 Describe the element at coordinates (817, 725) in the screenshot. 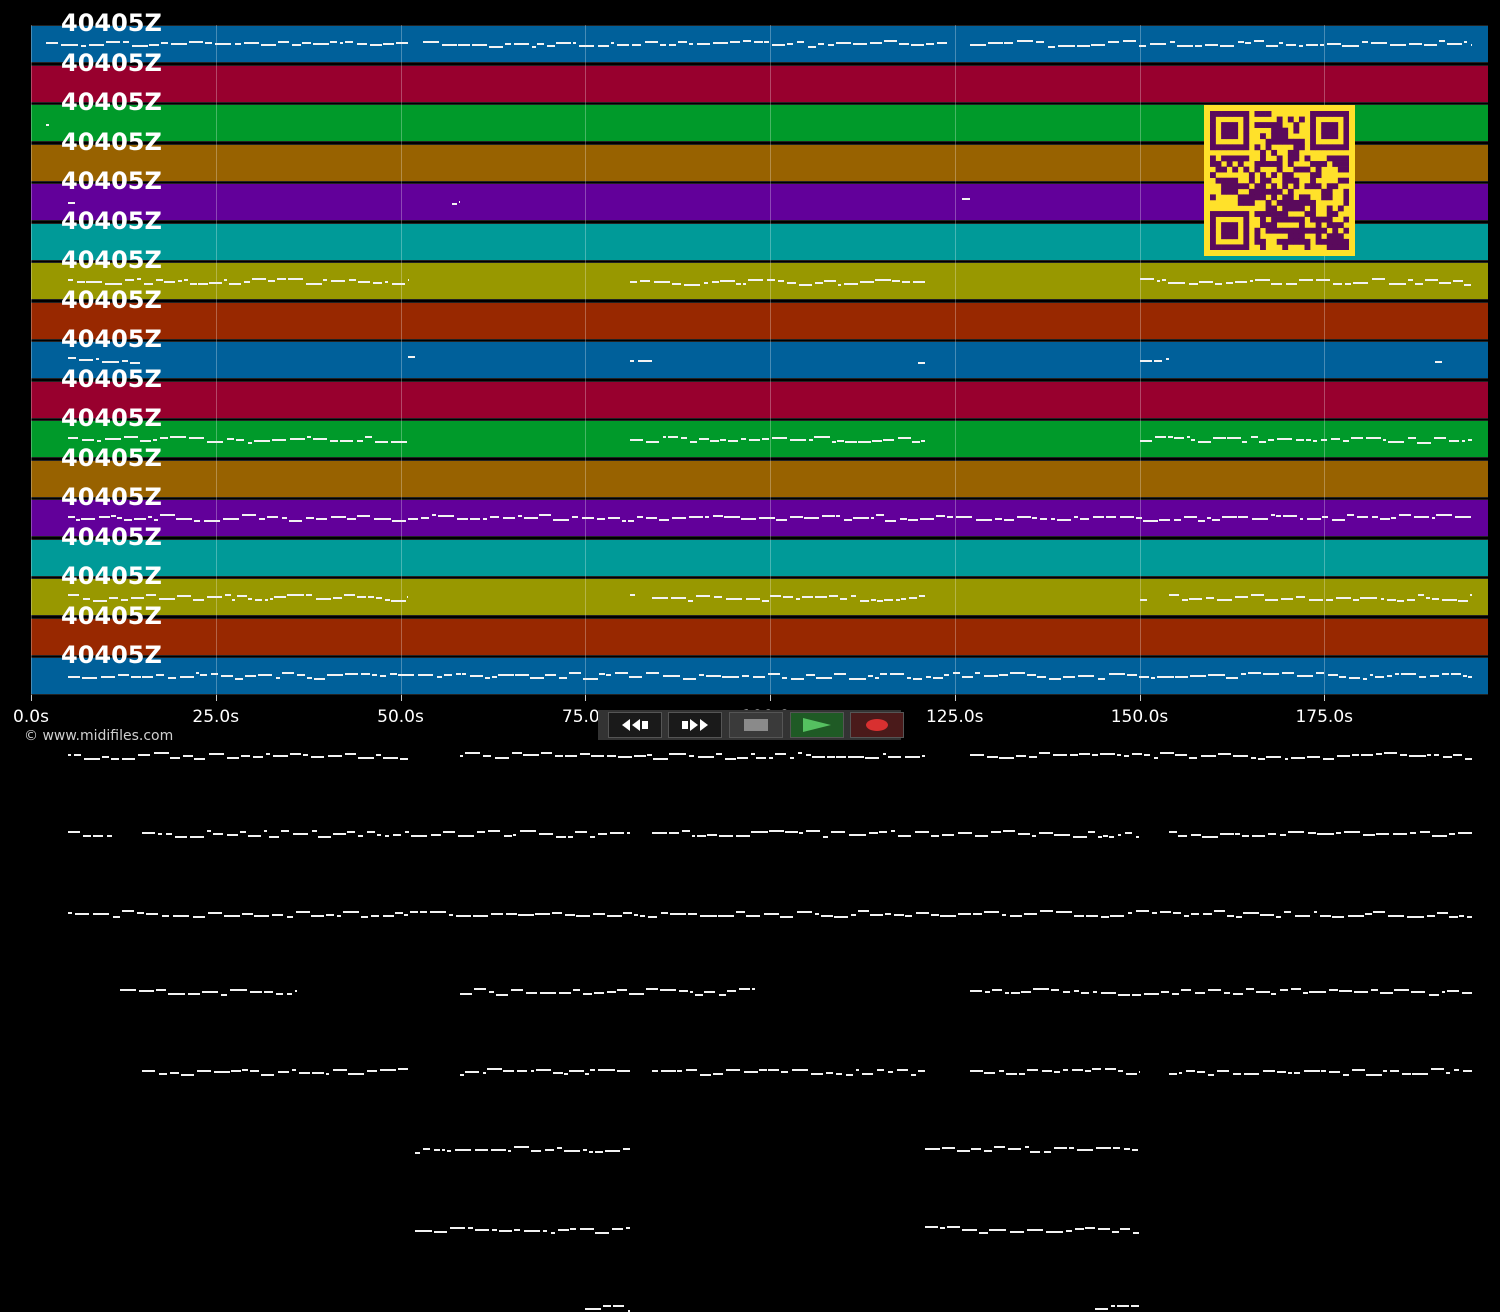

I see `play-button` at that location.